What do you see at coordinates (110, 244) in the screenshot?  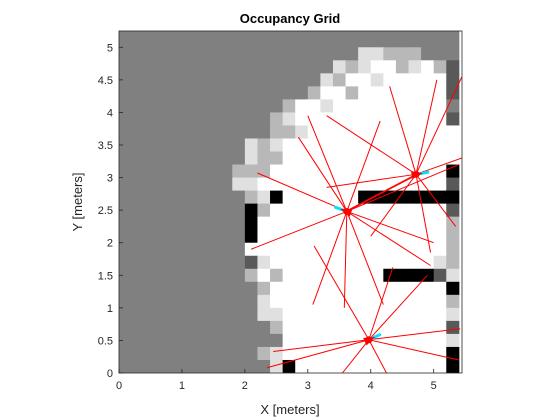 I see `y-tick-label: 2` at bounding box center [110, 244].